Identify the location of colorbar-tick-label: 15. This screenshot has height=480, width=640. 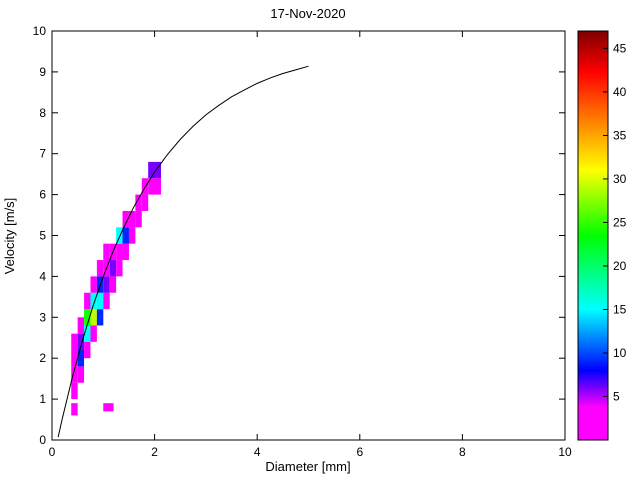
(620, 309).